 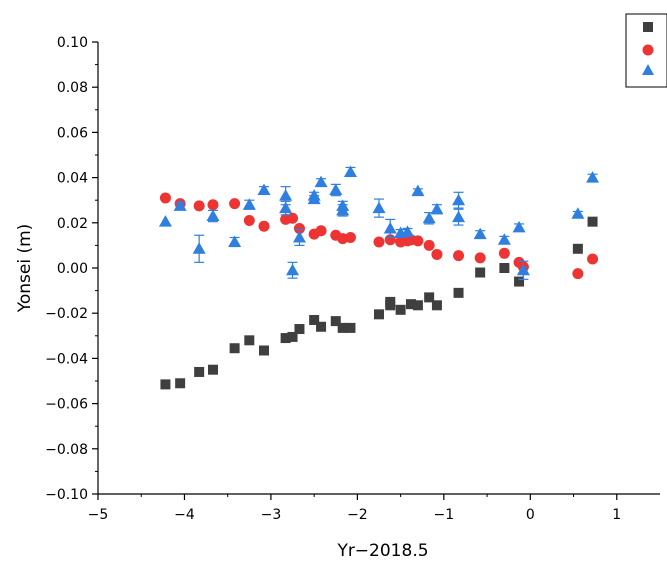 I want to click on legend, so click(x=646, y=50).